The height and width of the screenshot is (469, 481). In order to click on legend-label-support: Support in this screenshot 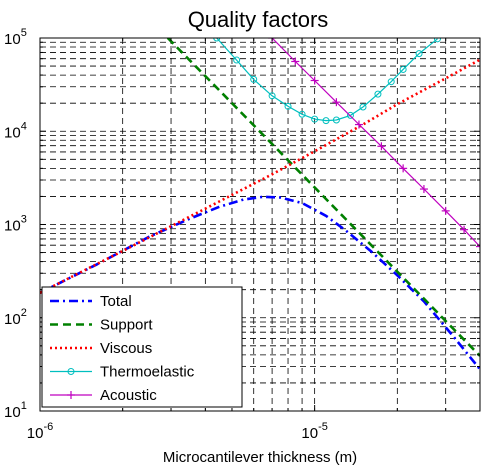, I will do `click(126, 325)`.